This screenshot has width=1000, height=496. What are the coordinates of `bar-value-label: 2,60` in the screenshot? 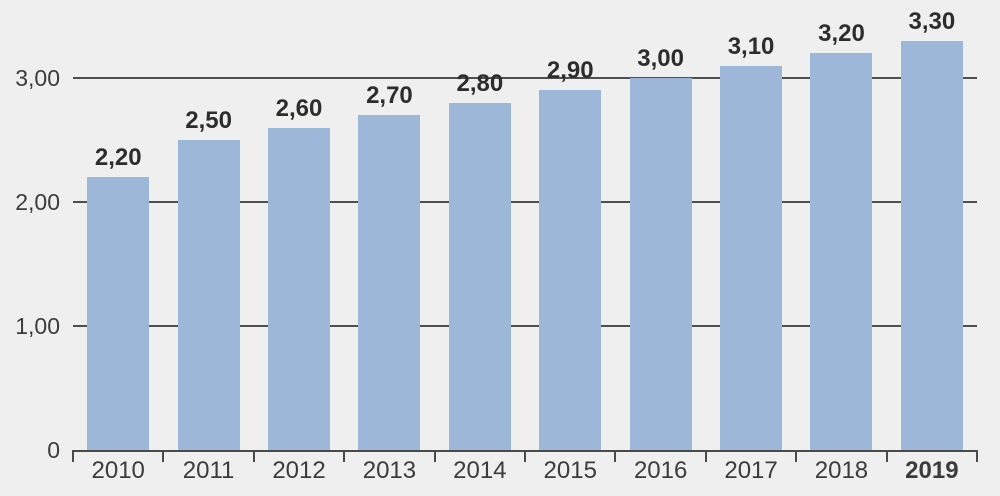 It's located at (299, 108).